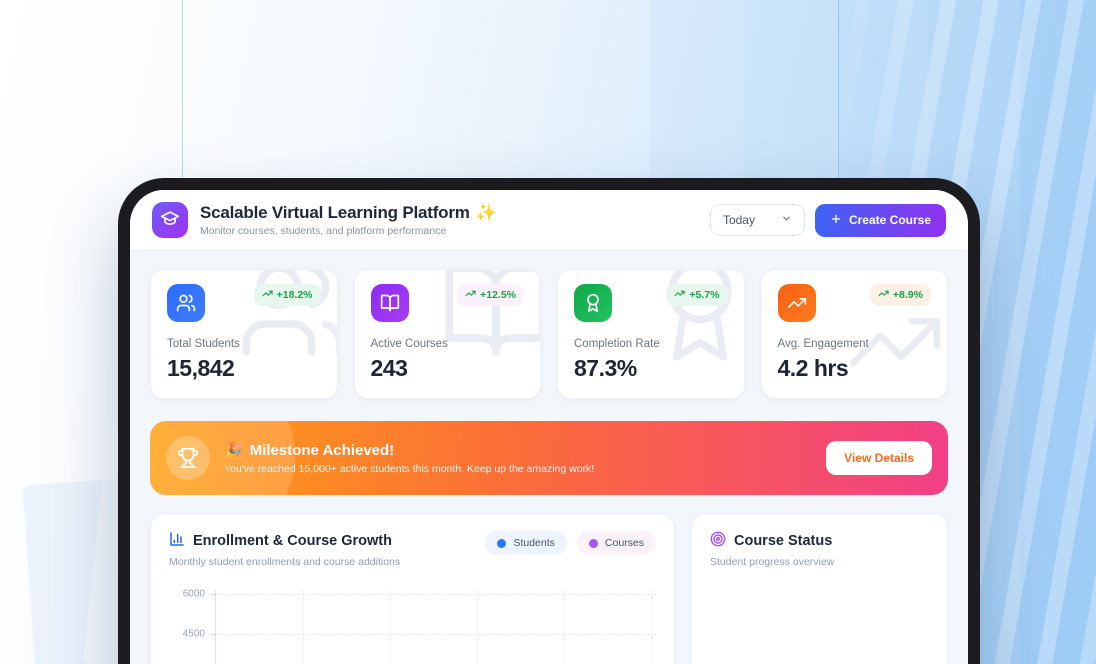 The height and width of the screenshot is (664, 1096). What do you see at coordinates (836, 220) in the screenshot?
I see `plus-icon` at bounding box center [836, 220].